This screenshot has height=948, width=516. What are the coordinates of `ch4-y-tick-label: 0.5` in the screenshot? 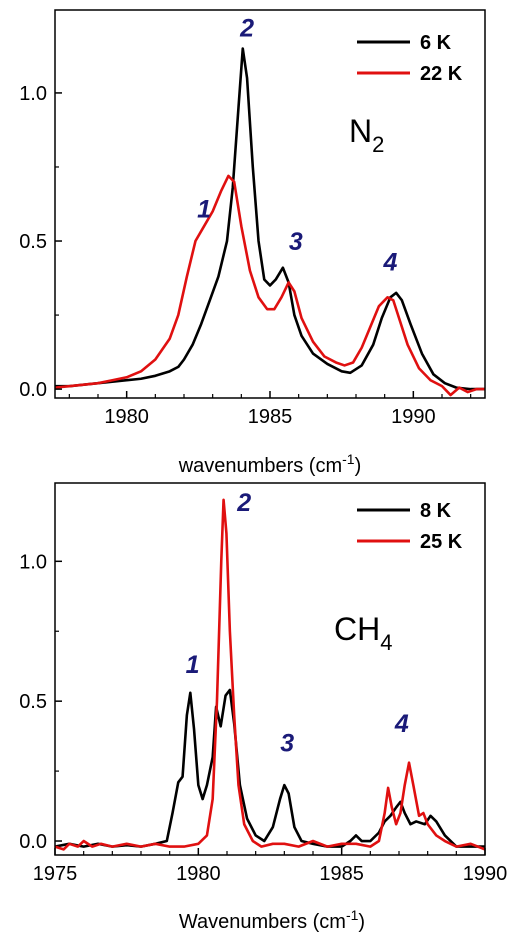 It's located at (33, 702).